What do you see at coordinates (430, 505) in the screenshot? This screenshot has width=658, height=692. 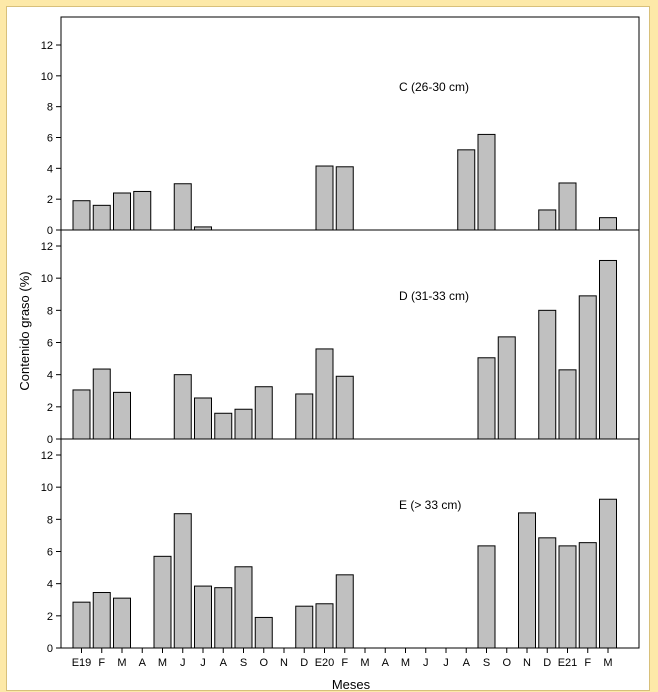 I see `panel-label: E (> 33 cm)` at bounding box center [430, 505].